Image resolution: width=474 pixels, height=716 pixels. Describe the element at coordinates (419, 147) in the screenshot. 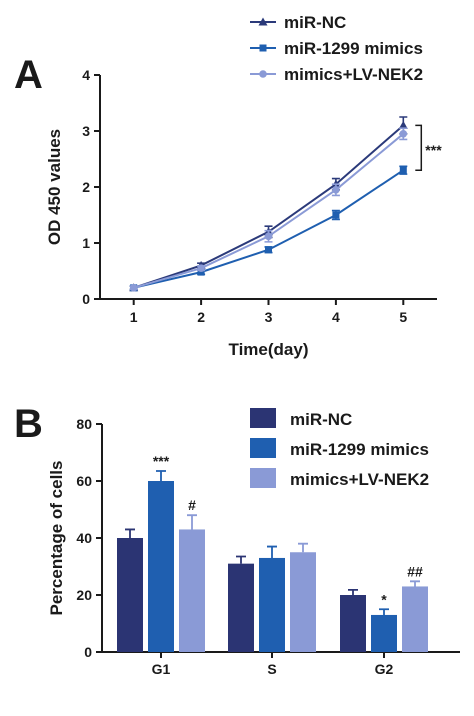

I see `significance-bracket` at that location.